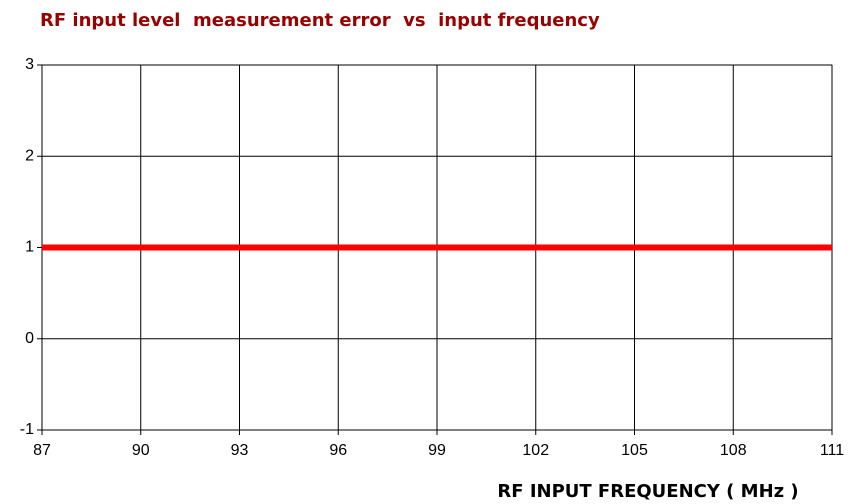  Describe the element at coordinates (29, 247) in the screenshot. I see `y-tick-label: 1` at that location.